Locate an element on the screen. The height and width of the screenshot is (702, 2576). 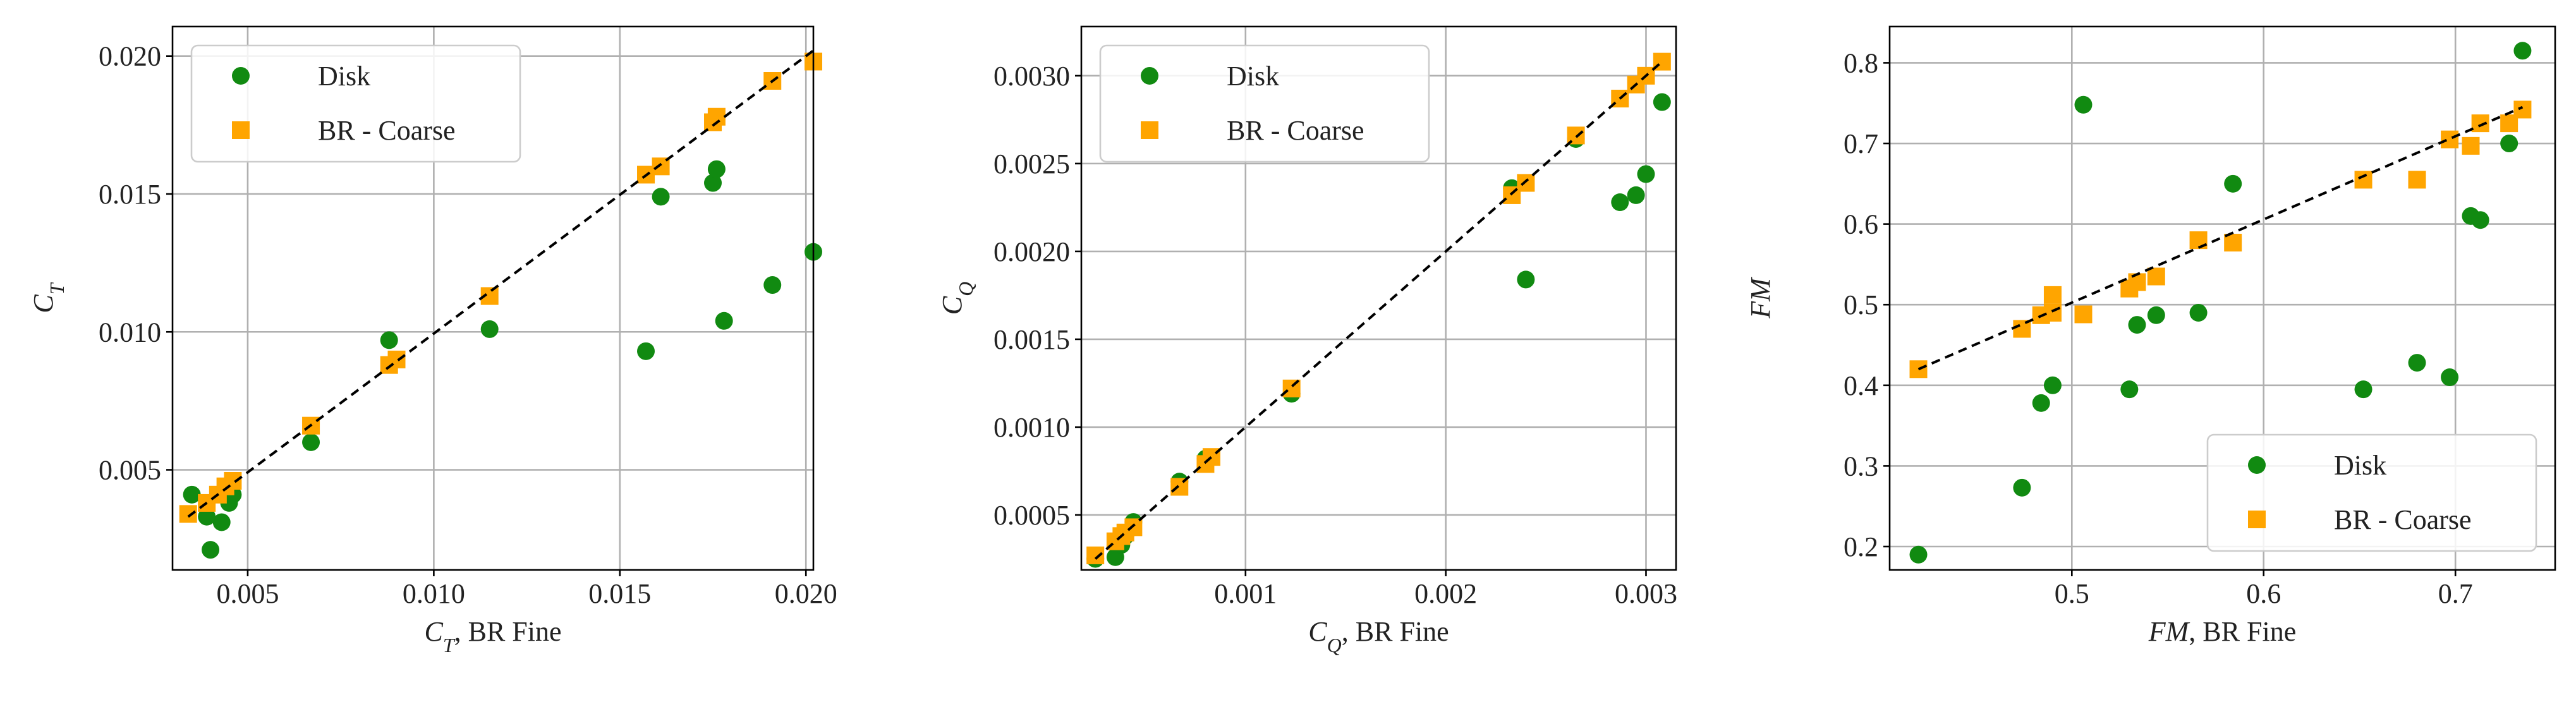
y-tick-label: 0.2 is located at coordinates (1861, 546).